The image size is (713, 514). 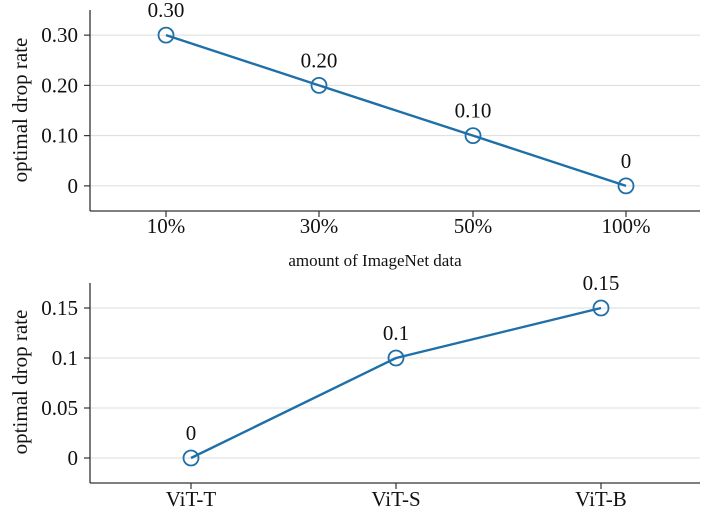 What do you see at coordinates (191, 499) in the screenshot?
I see `x-tick-label: ViT-T` at bounding box center [191, 499].